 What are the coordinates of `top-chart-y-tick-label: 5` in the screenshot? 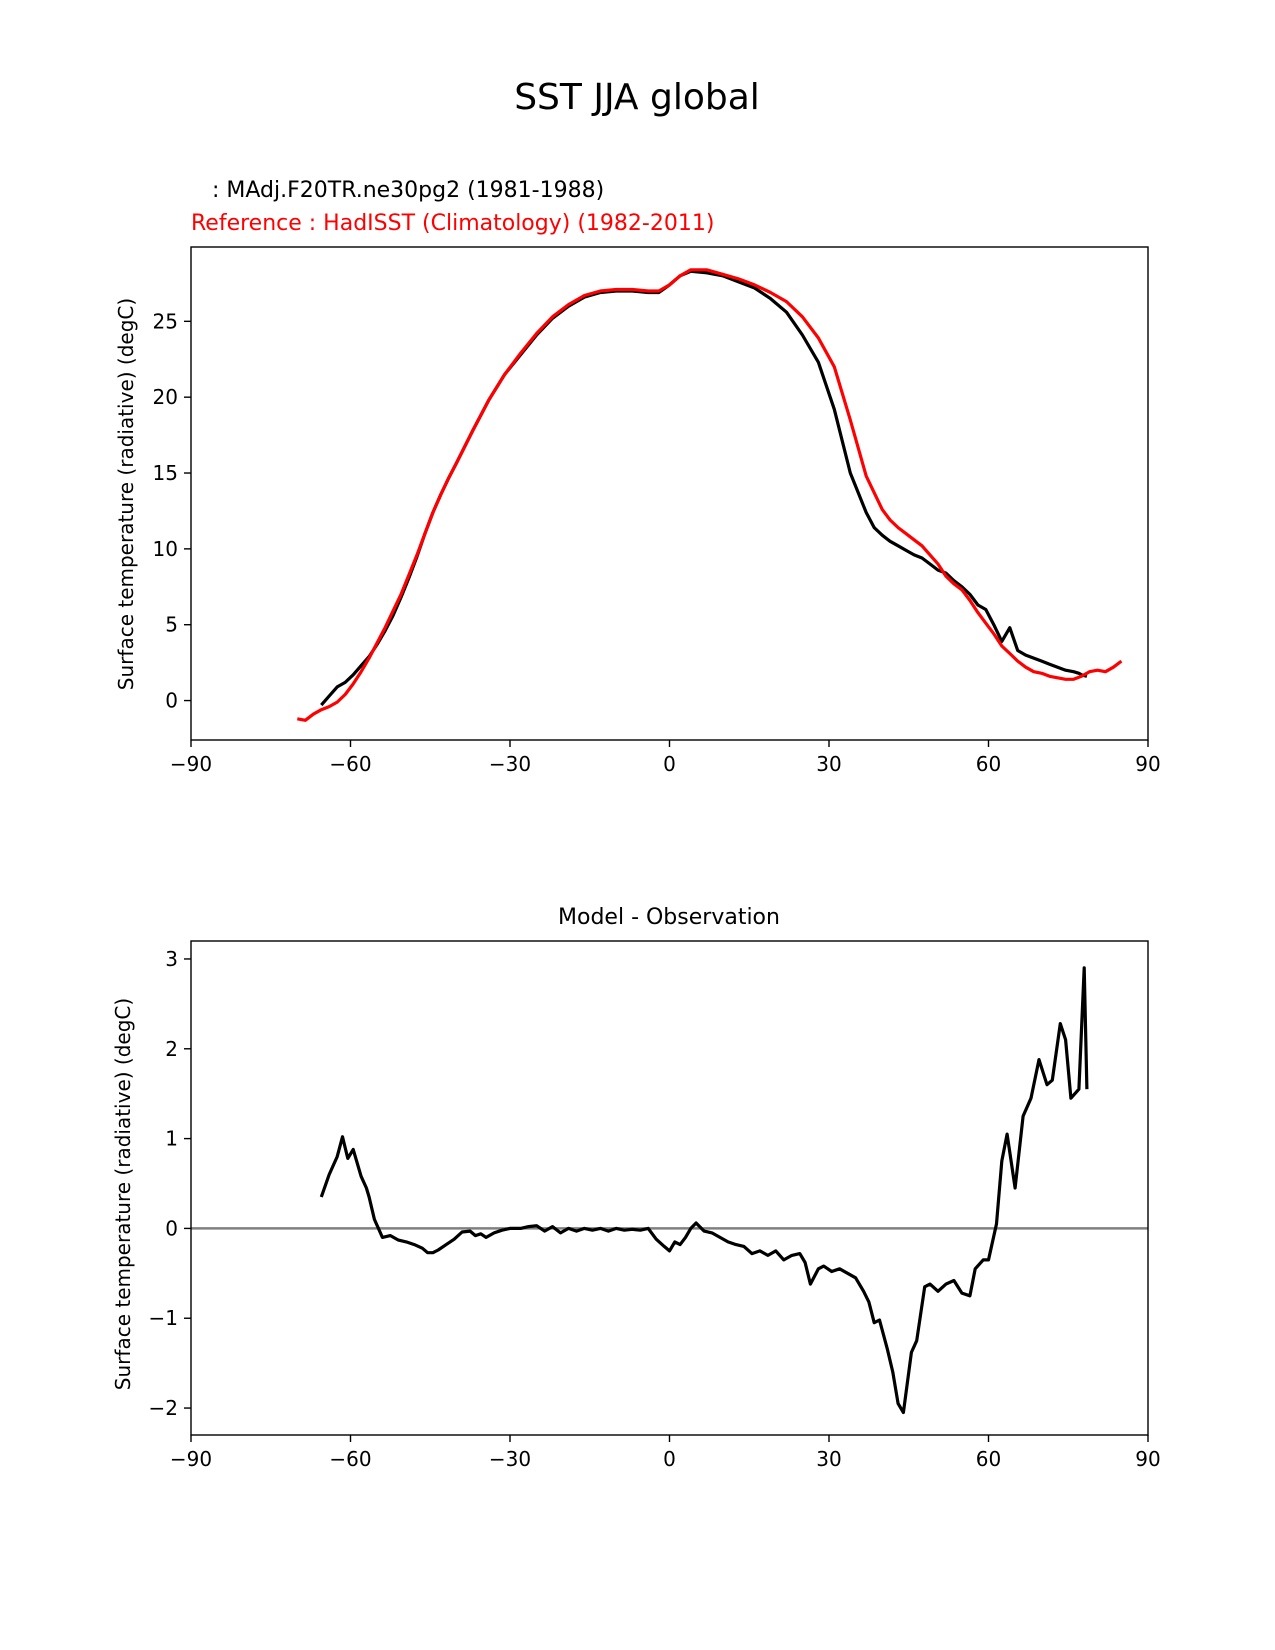 It's located at (171, 625).